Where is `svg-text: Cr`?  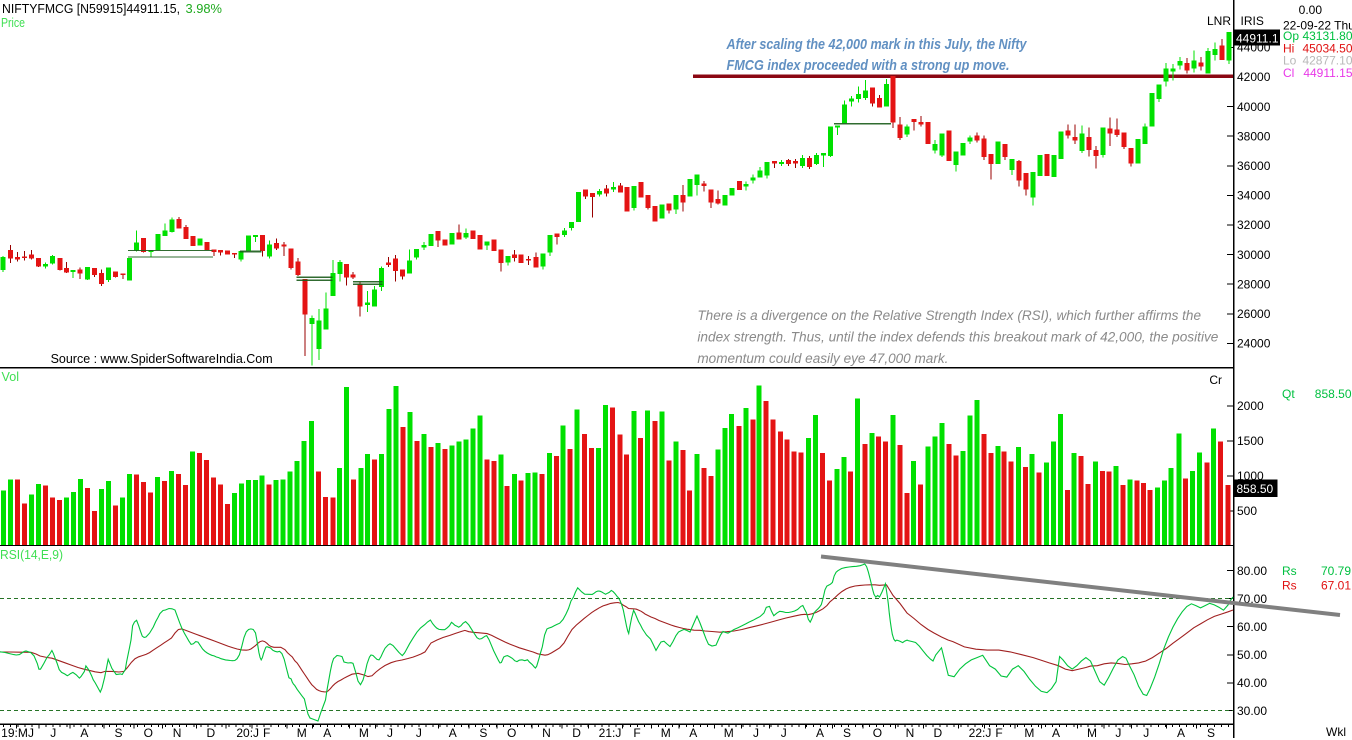
svg-text: Cr is located at coordinates (1215, 380).